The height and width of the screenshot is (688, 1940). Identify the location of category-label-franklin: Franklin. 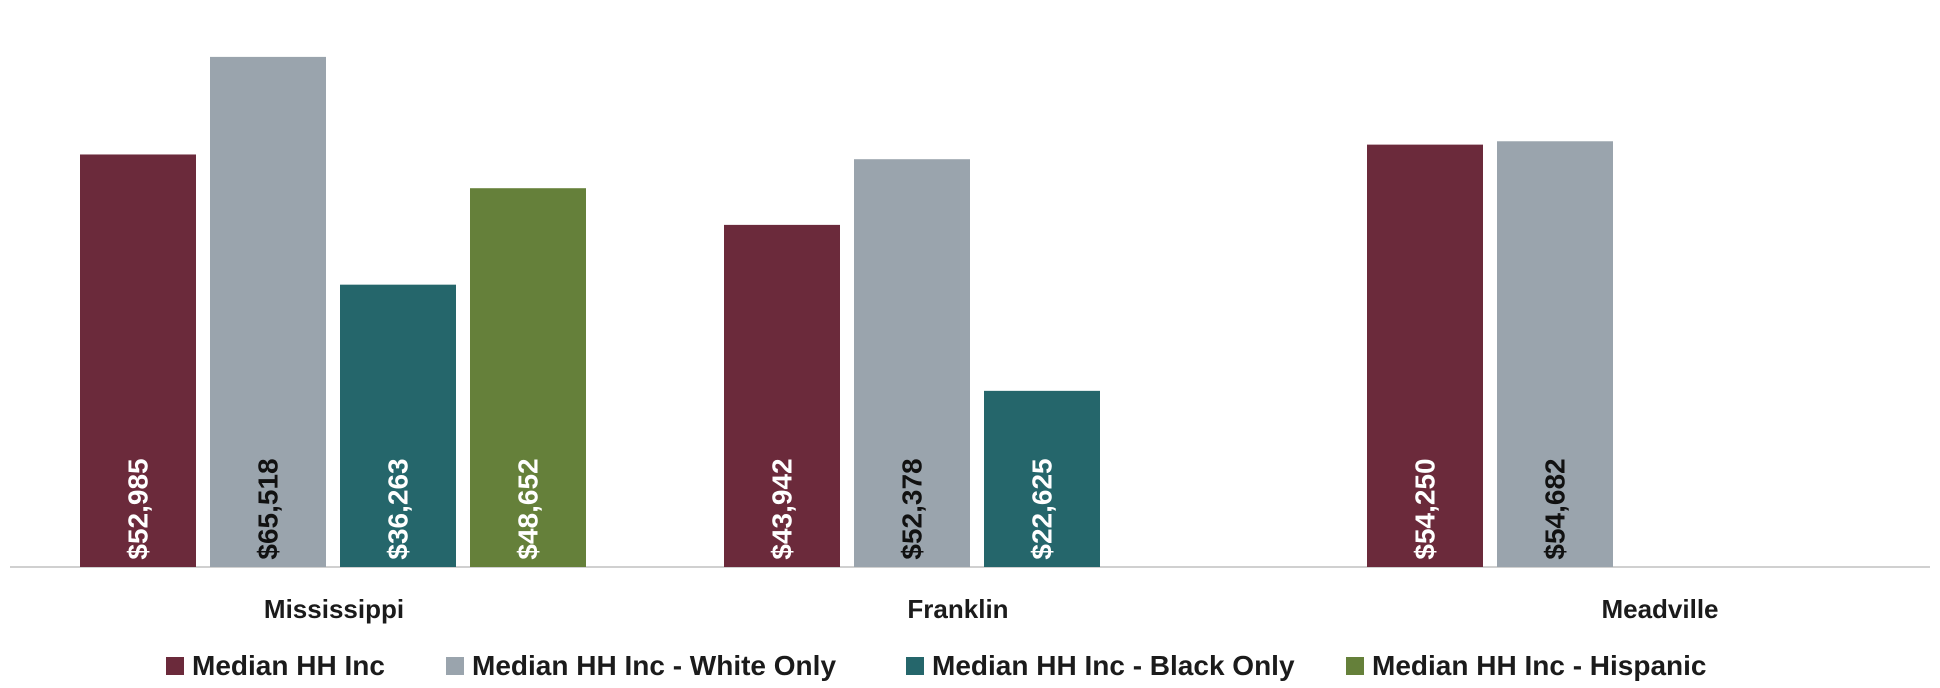
(957, 609).